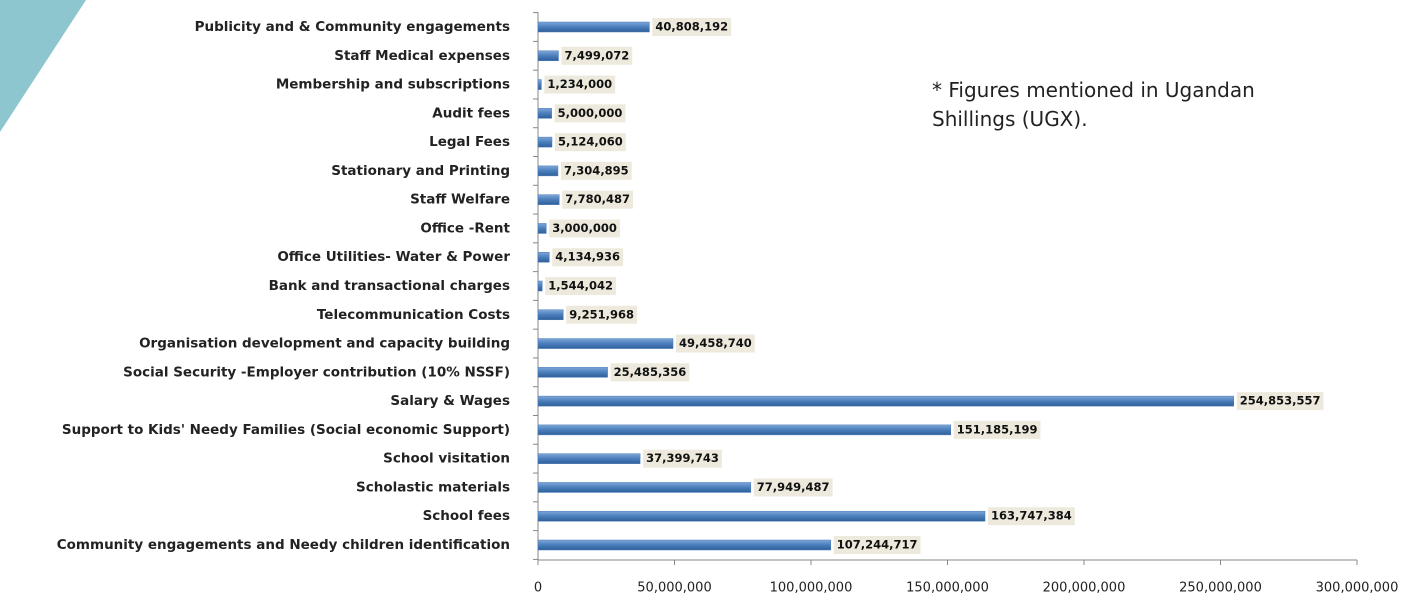  What do you see at coordinates (538, 588) in the screenshot?
I see `x-tick-label: 0` at bounding box center [538, 588].